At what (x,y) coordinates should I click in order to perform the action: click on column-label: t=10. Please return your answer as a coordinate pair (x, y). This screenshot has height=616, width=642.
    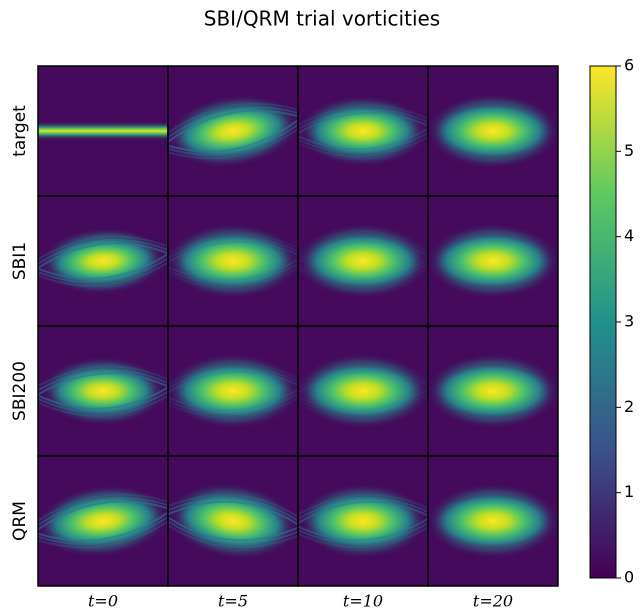
    Looking at the image, I should click on (363, 601).